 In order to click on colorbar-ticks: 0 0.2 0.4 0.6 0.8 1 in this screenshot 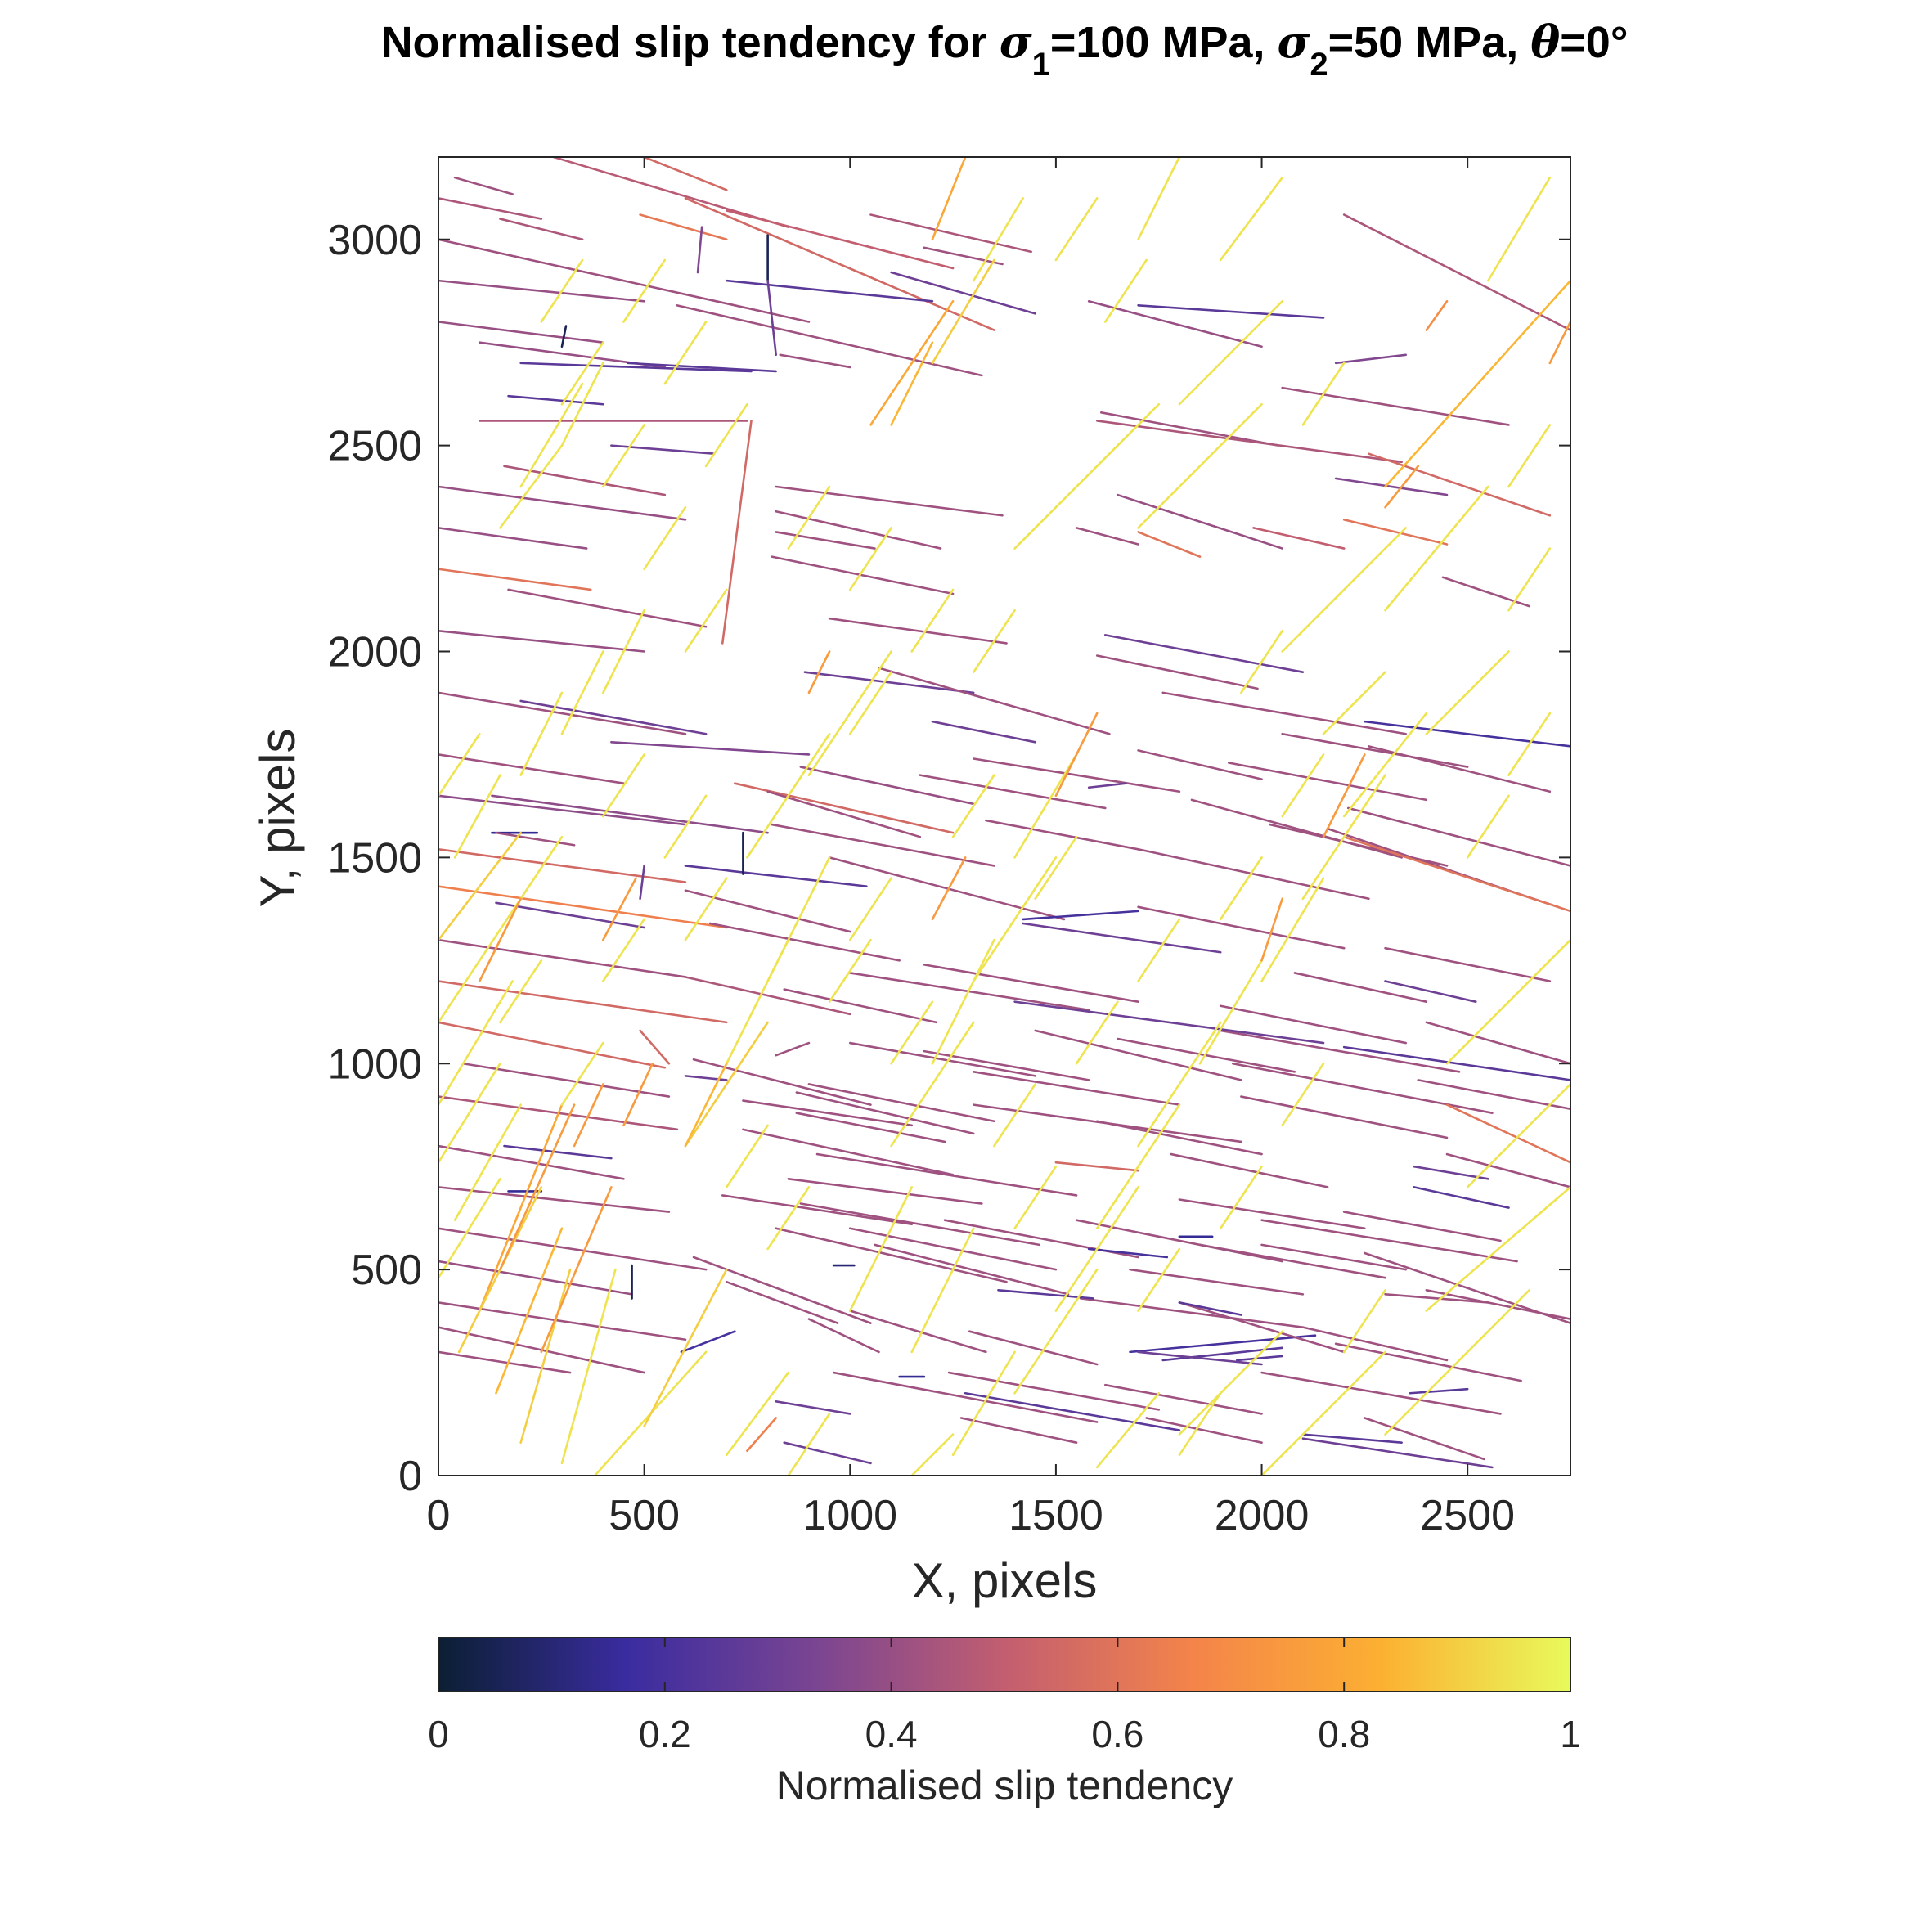, I will do `click(1005, 1697)`.